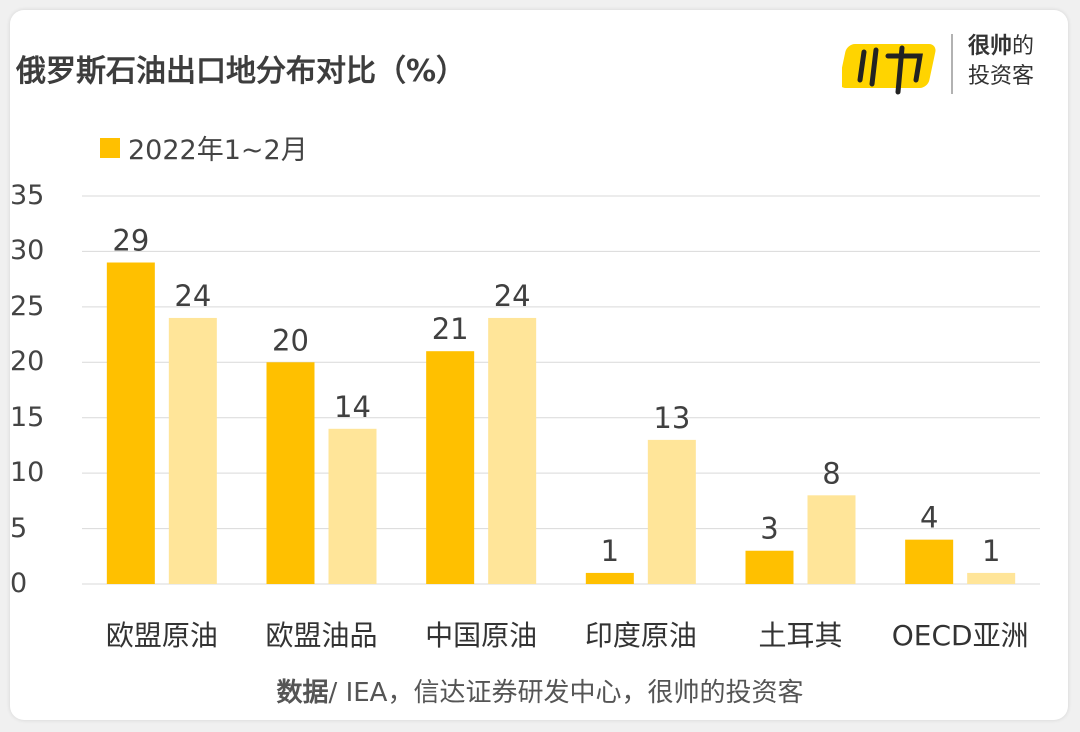 The width and height of the screenshot is (1080, 732). What do you see at coordinates (27, 417) in the screenshot?
I see `y-tick-label: 15` at bounding box center [27, 417].